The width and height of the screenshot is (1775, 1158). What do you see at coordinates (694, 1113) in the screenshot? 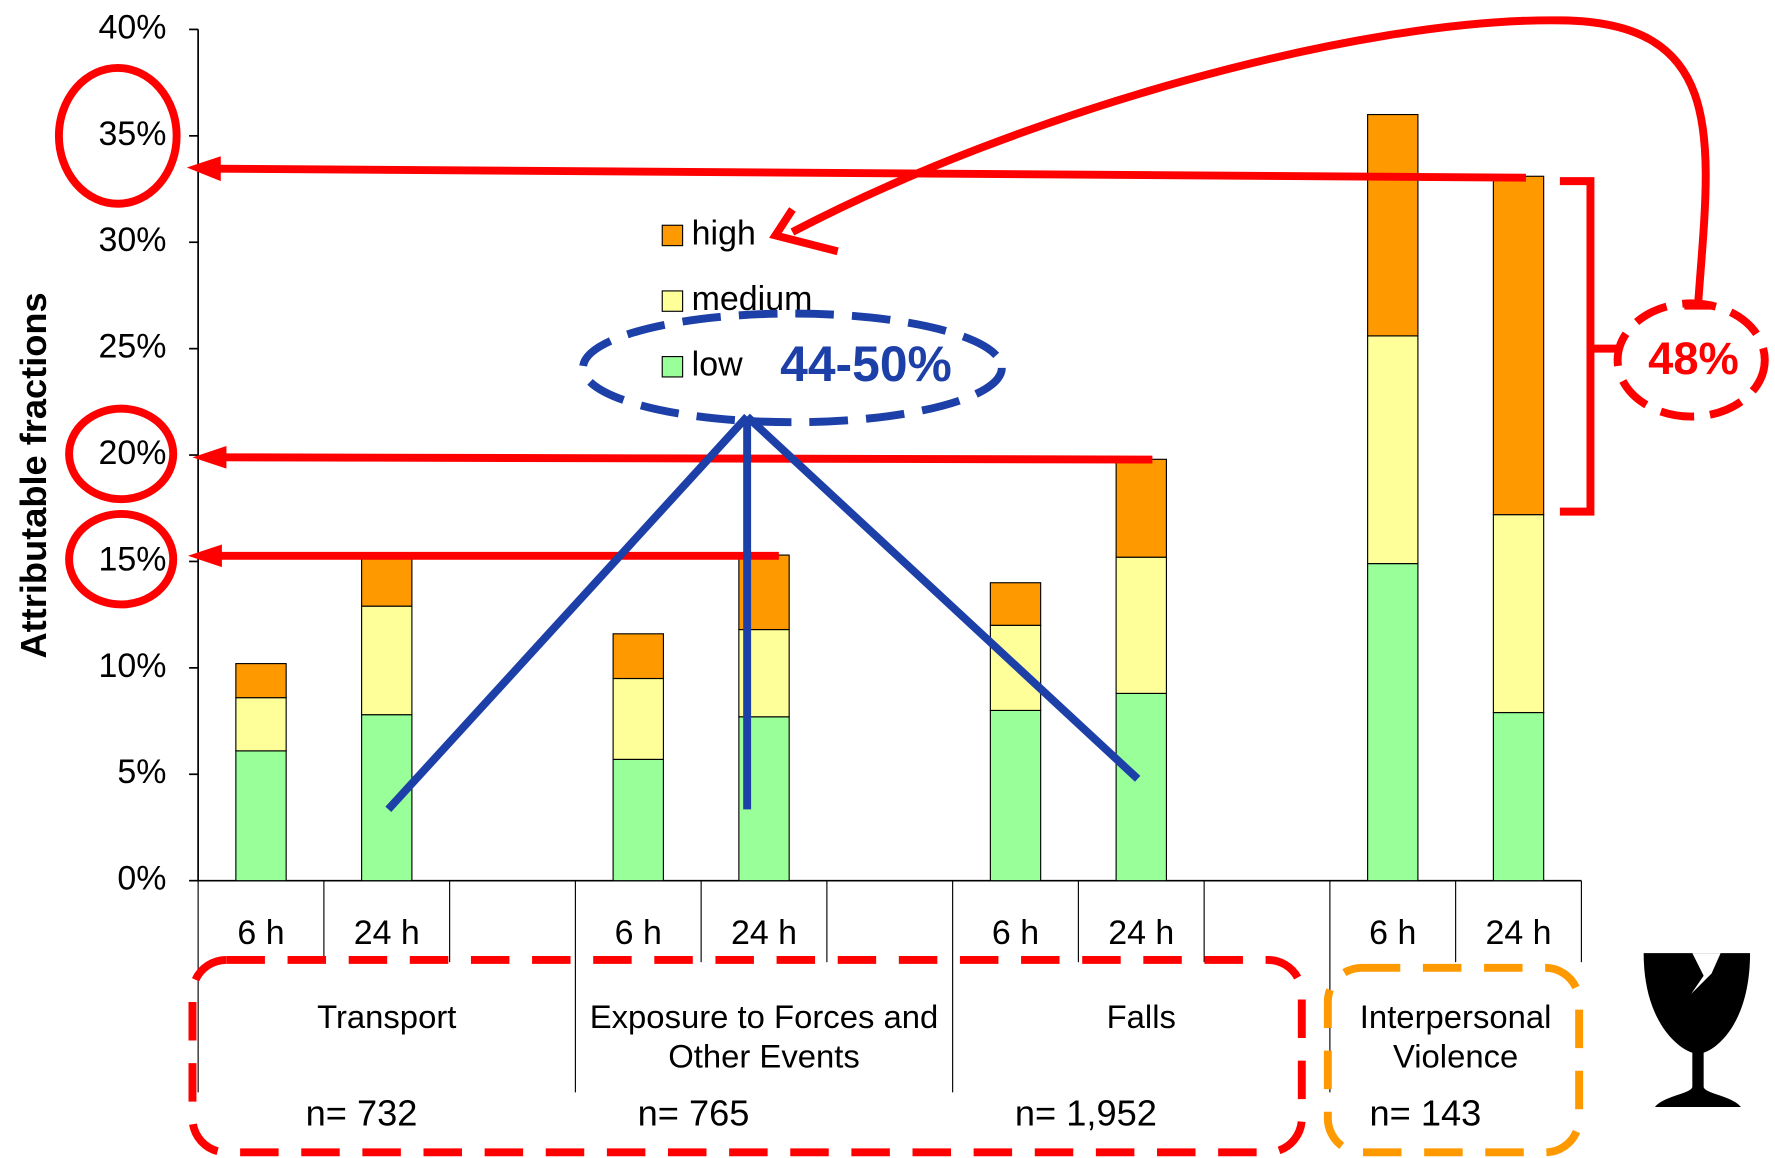
I see `group-n-label: n= 765` at bounding box center [694, 1113].